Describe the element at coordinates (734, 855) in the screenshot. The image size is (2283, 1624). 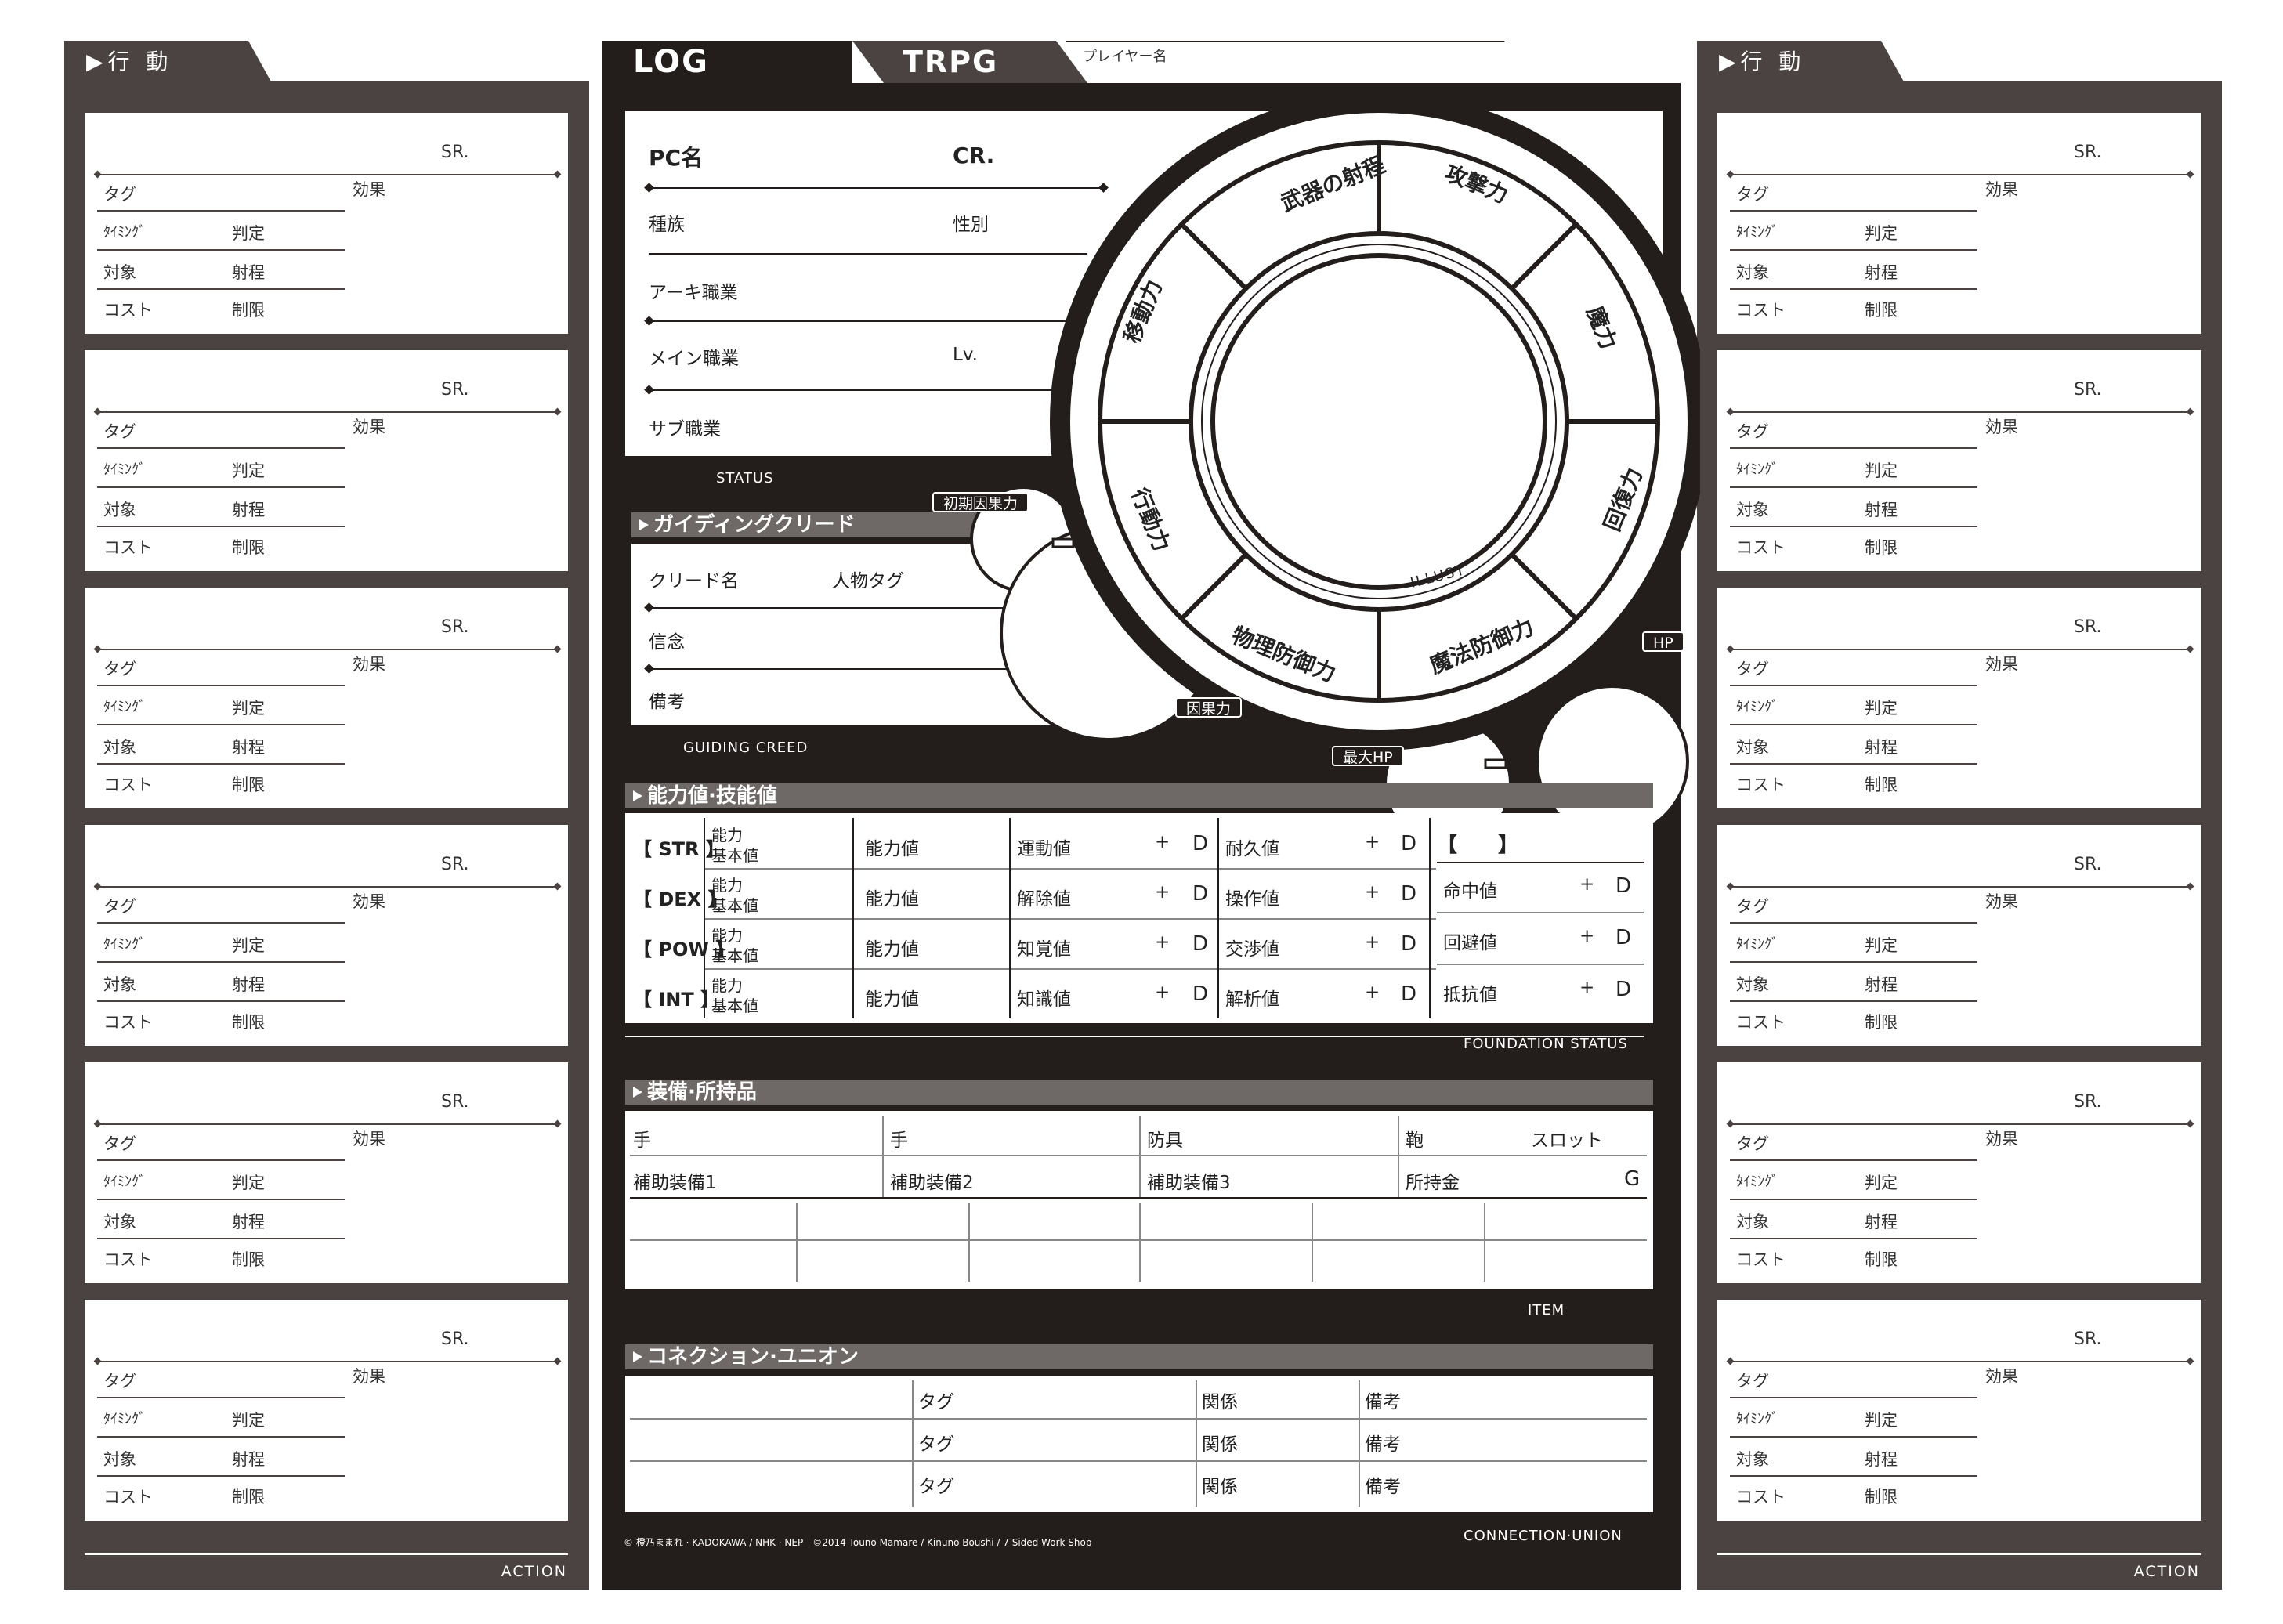
I see `ability-base-bottom: 基本値` at that location.